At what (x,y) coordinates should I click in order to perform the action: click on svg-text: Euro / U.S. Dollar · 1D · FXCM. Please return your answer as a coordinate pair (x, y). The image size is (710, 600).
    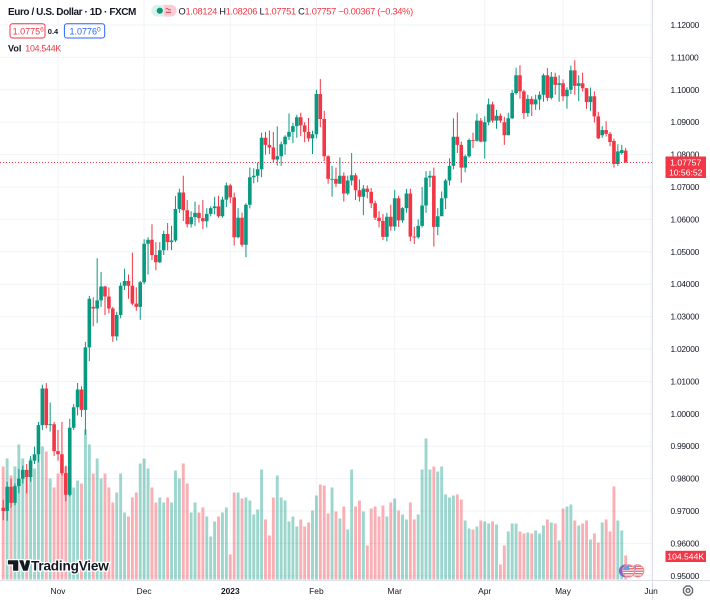
    Looking at the image, I should click on (72, 12).